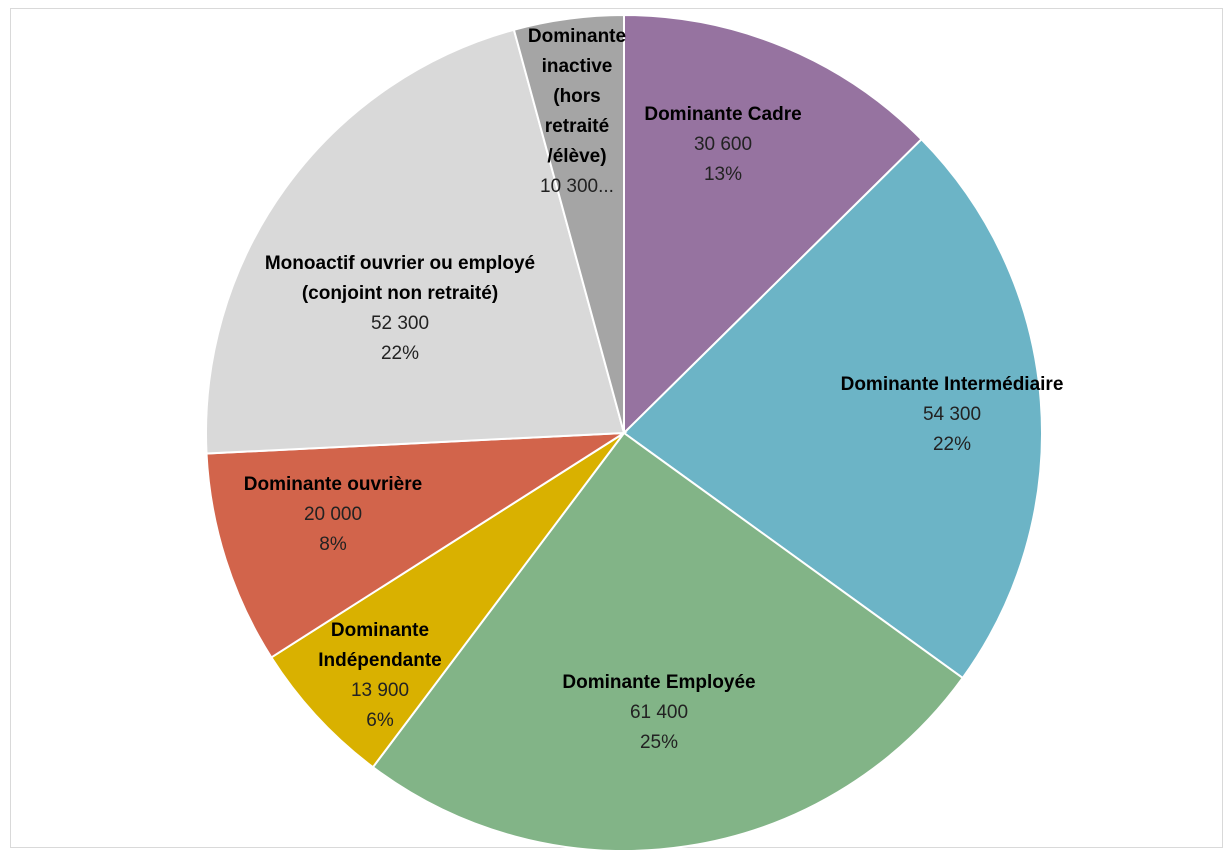  I want to click on data-label-employee: Dominante Employée 61 400 25%, so click(658, 712).